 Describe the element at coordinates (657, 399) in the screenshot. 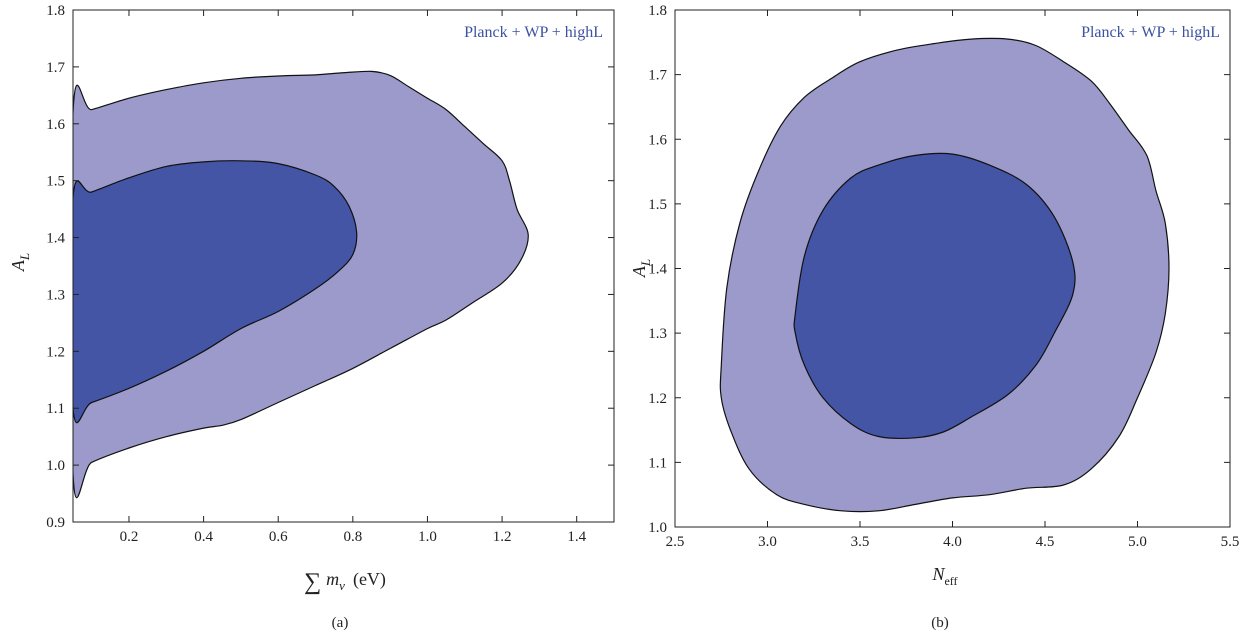

I see `panel-b-y-tick-label: 1.2` at that location.